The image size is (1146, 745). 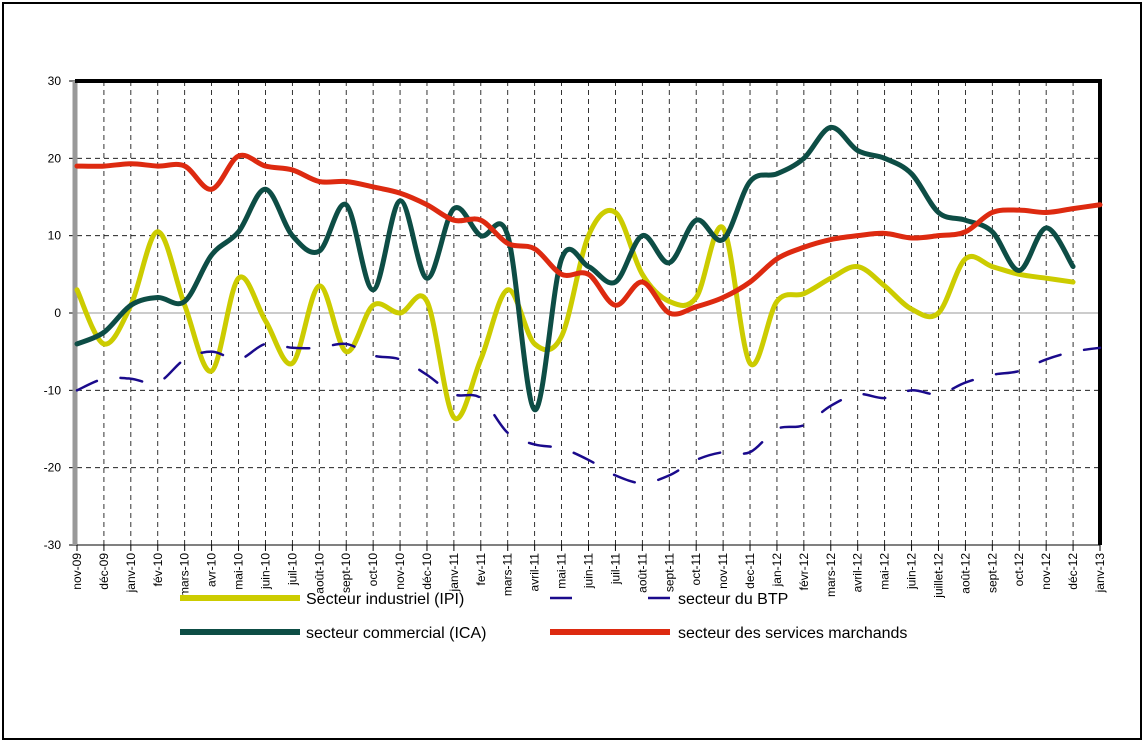 I want to click on x-tick-label: mai-11, so click(x=562, y=571).